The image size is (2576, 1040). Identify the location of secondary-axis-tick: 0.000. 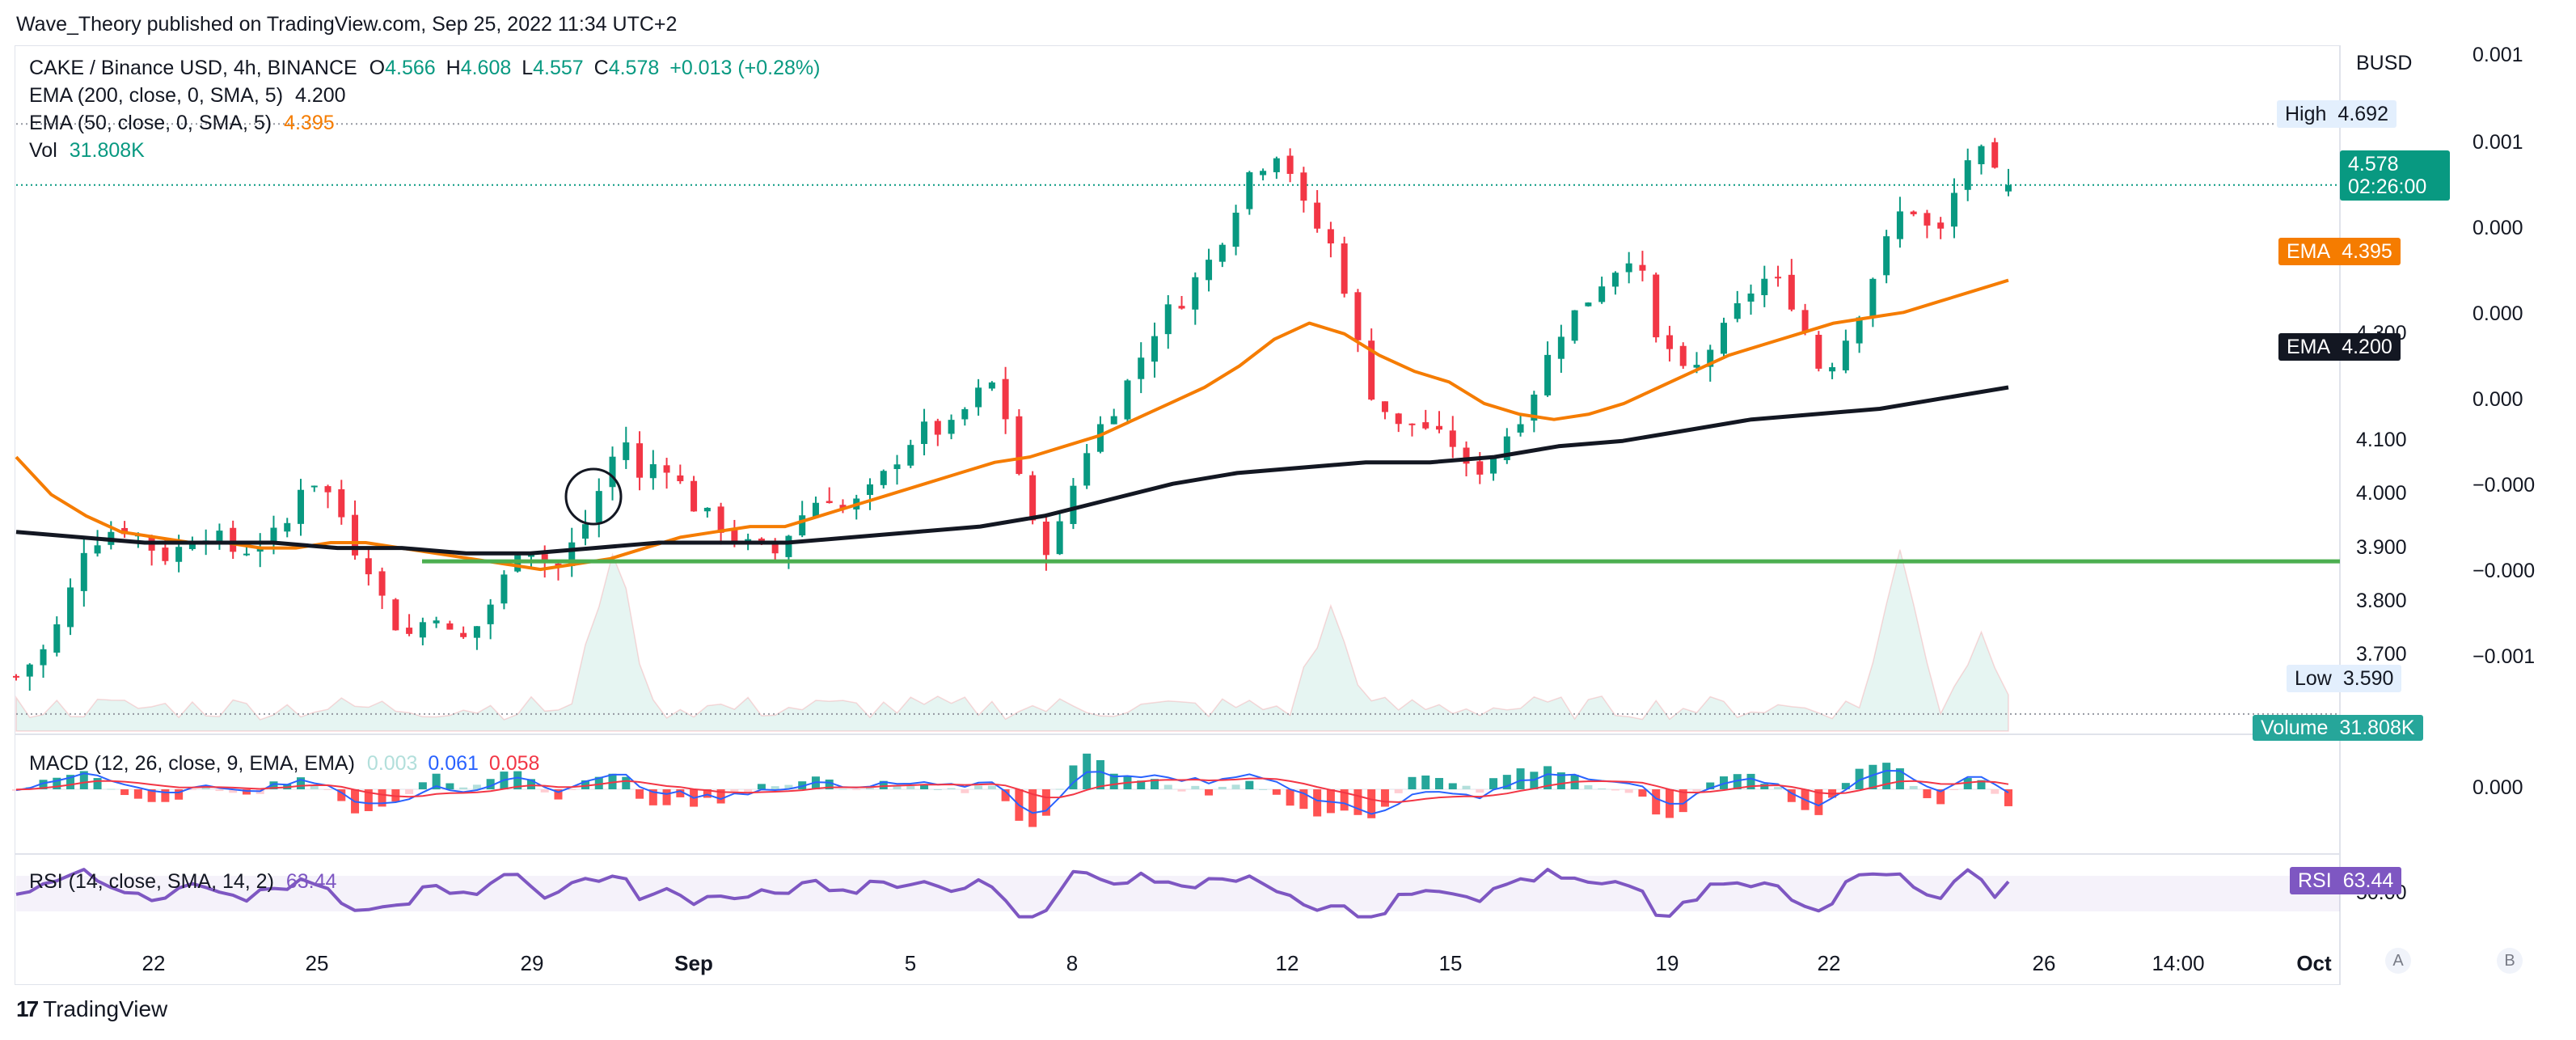
(2498, 399).